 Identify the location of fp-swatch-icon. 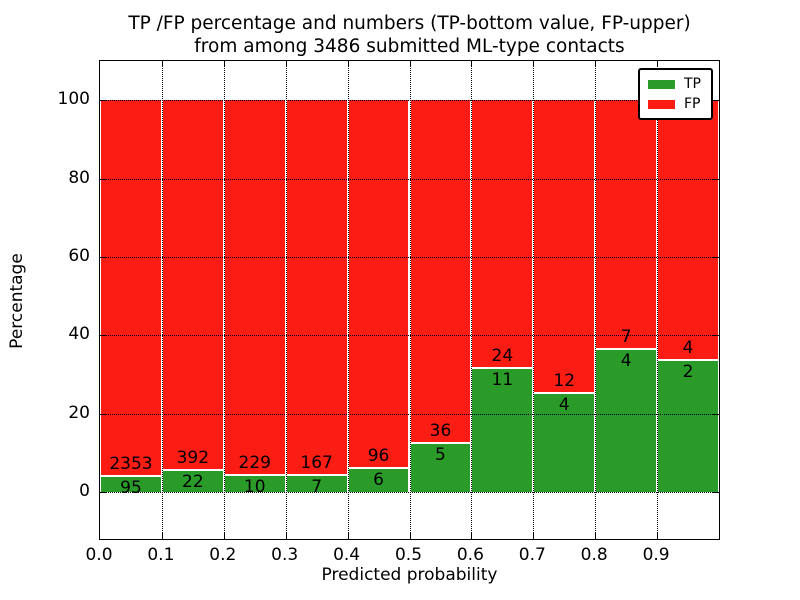
(661, 104).